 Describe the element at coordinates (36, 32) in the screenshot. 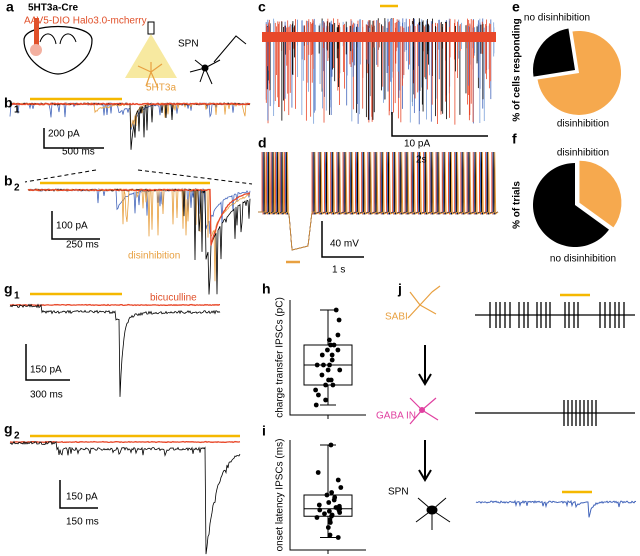

I see `fiber` at that location.